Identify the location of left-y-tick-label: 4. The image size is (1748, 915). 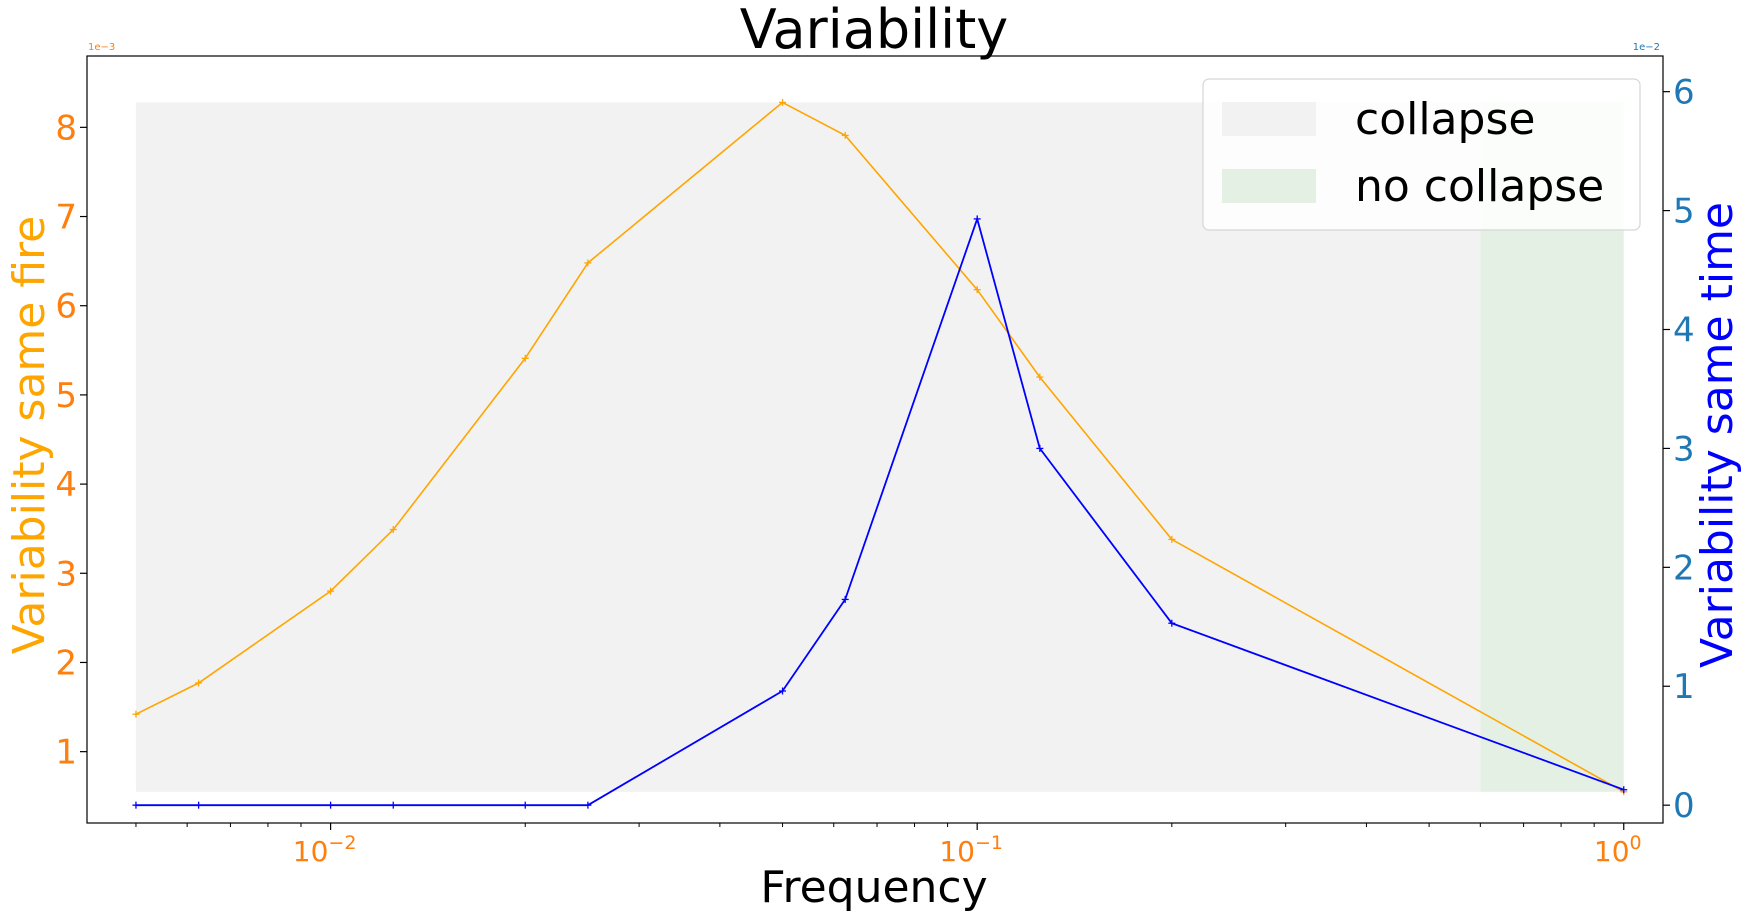
(66, 485).